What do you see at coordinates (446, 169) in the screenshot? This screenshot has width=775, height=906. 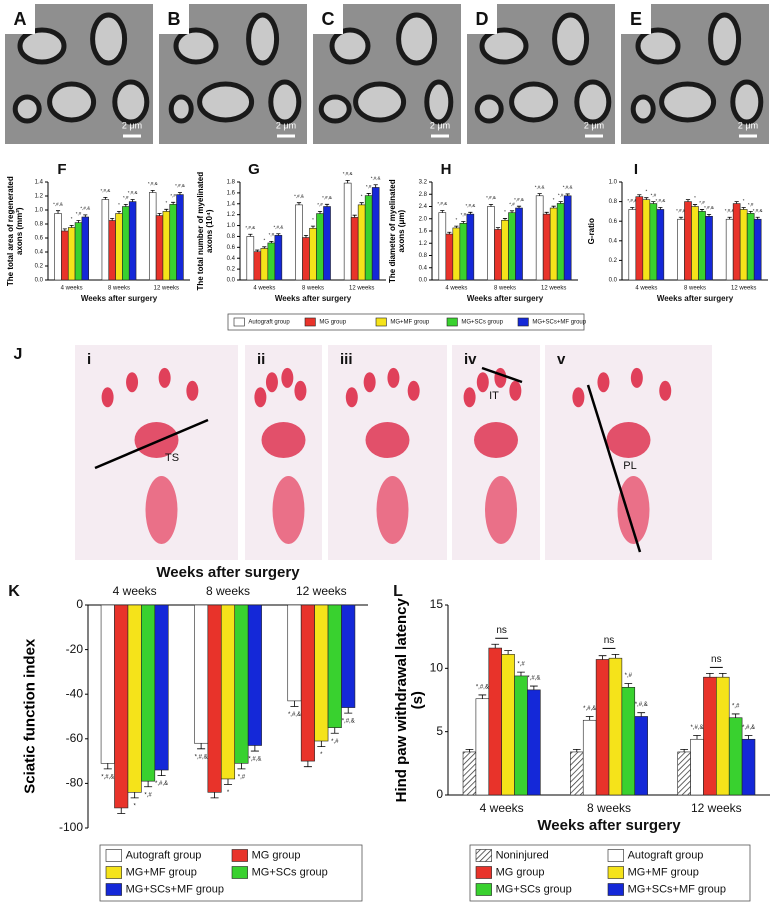 I see `panel-label: H` at bounding box center [446, 169].